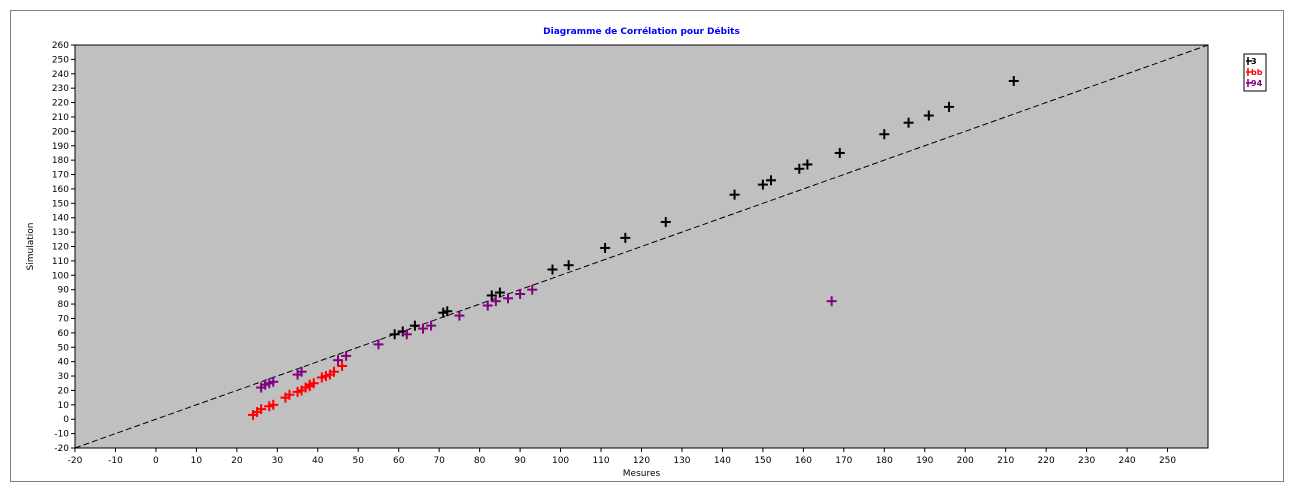  Describe the element at coordinates (60, 89) in the screenshot. I see `y-tick-label: 230` at that location.